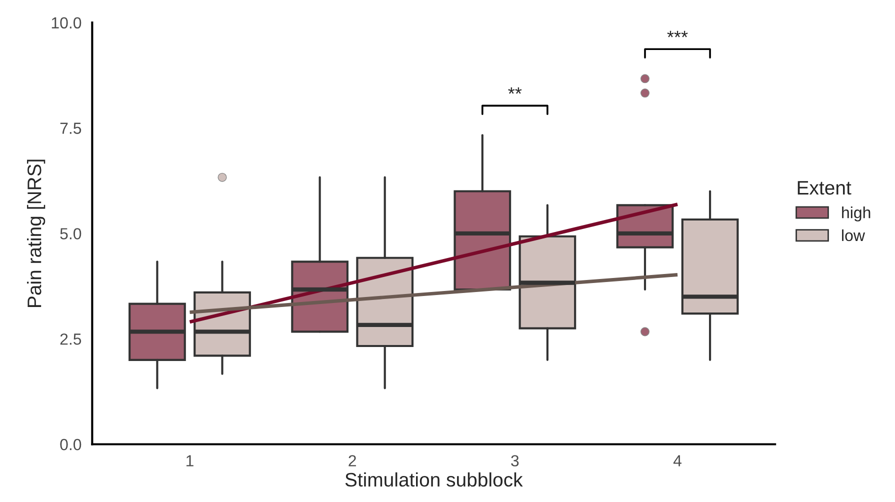 The width and height of the screenshot is (895, 502). Describe the element at coordinates (677, 460) in the screenshot. I see `x-tick-label: 4` at that location.